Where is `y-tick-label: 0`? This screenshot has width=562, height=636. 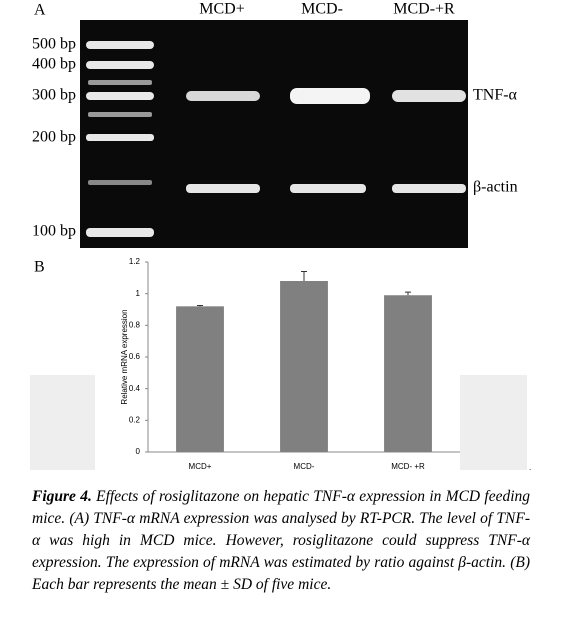 y-tick-label: 0 is located at coordinates (138, 451).